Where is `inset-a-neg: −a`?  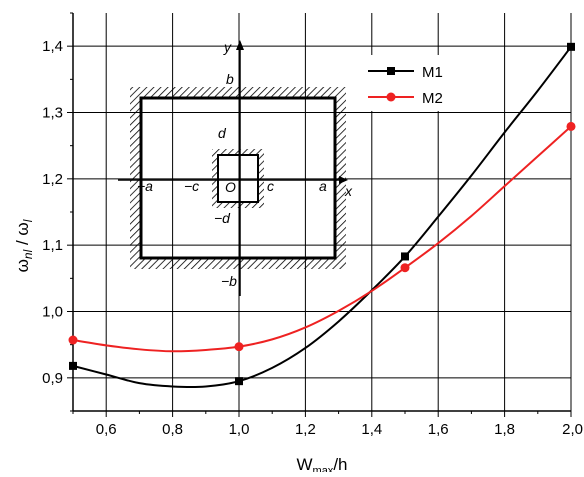 inset-a-neg: −a is located at coordinates (145, 186).